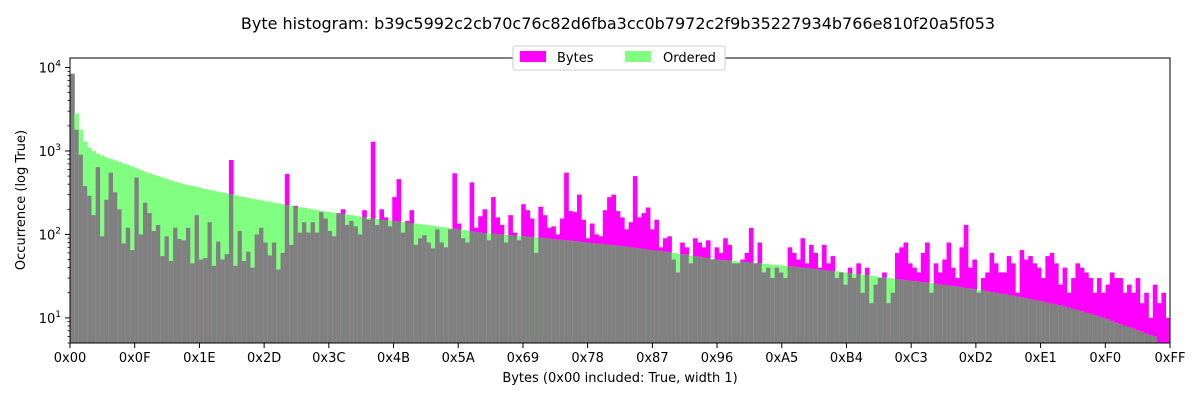  I want to click on x-tick-label: 0x5A, so click(458, 358).